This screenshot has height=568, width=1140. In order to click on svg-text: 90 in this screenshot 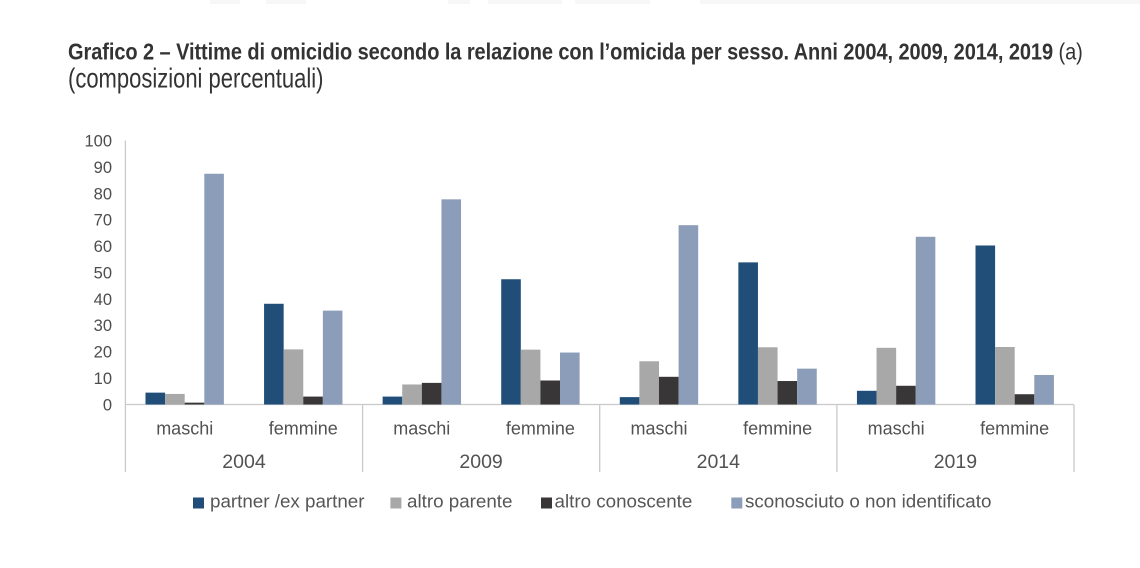, I will do `click(103, 168)`.